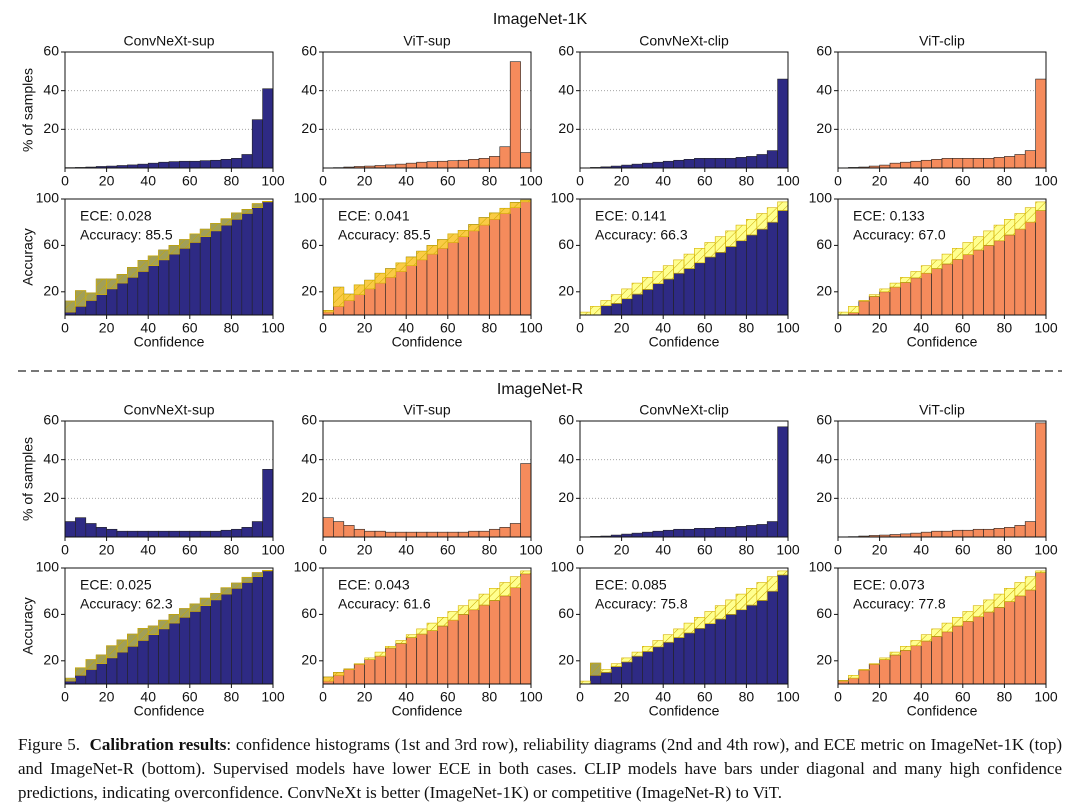 This screenshot has width=1080, height=805. I want to click on chart-title: ConvNeXt-sup, so click(168, 41).